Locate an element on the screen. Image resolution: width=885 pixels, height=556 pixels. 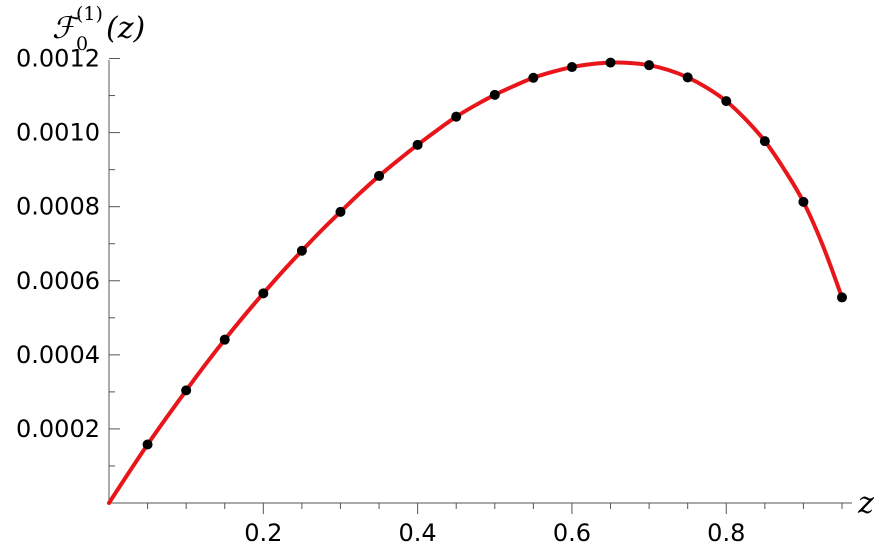
x-ticks: 0.2 0.4 0.6 0.8 is located at coordinates (495, 525).